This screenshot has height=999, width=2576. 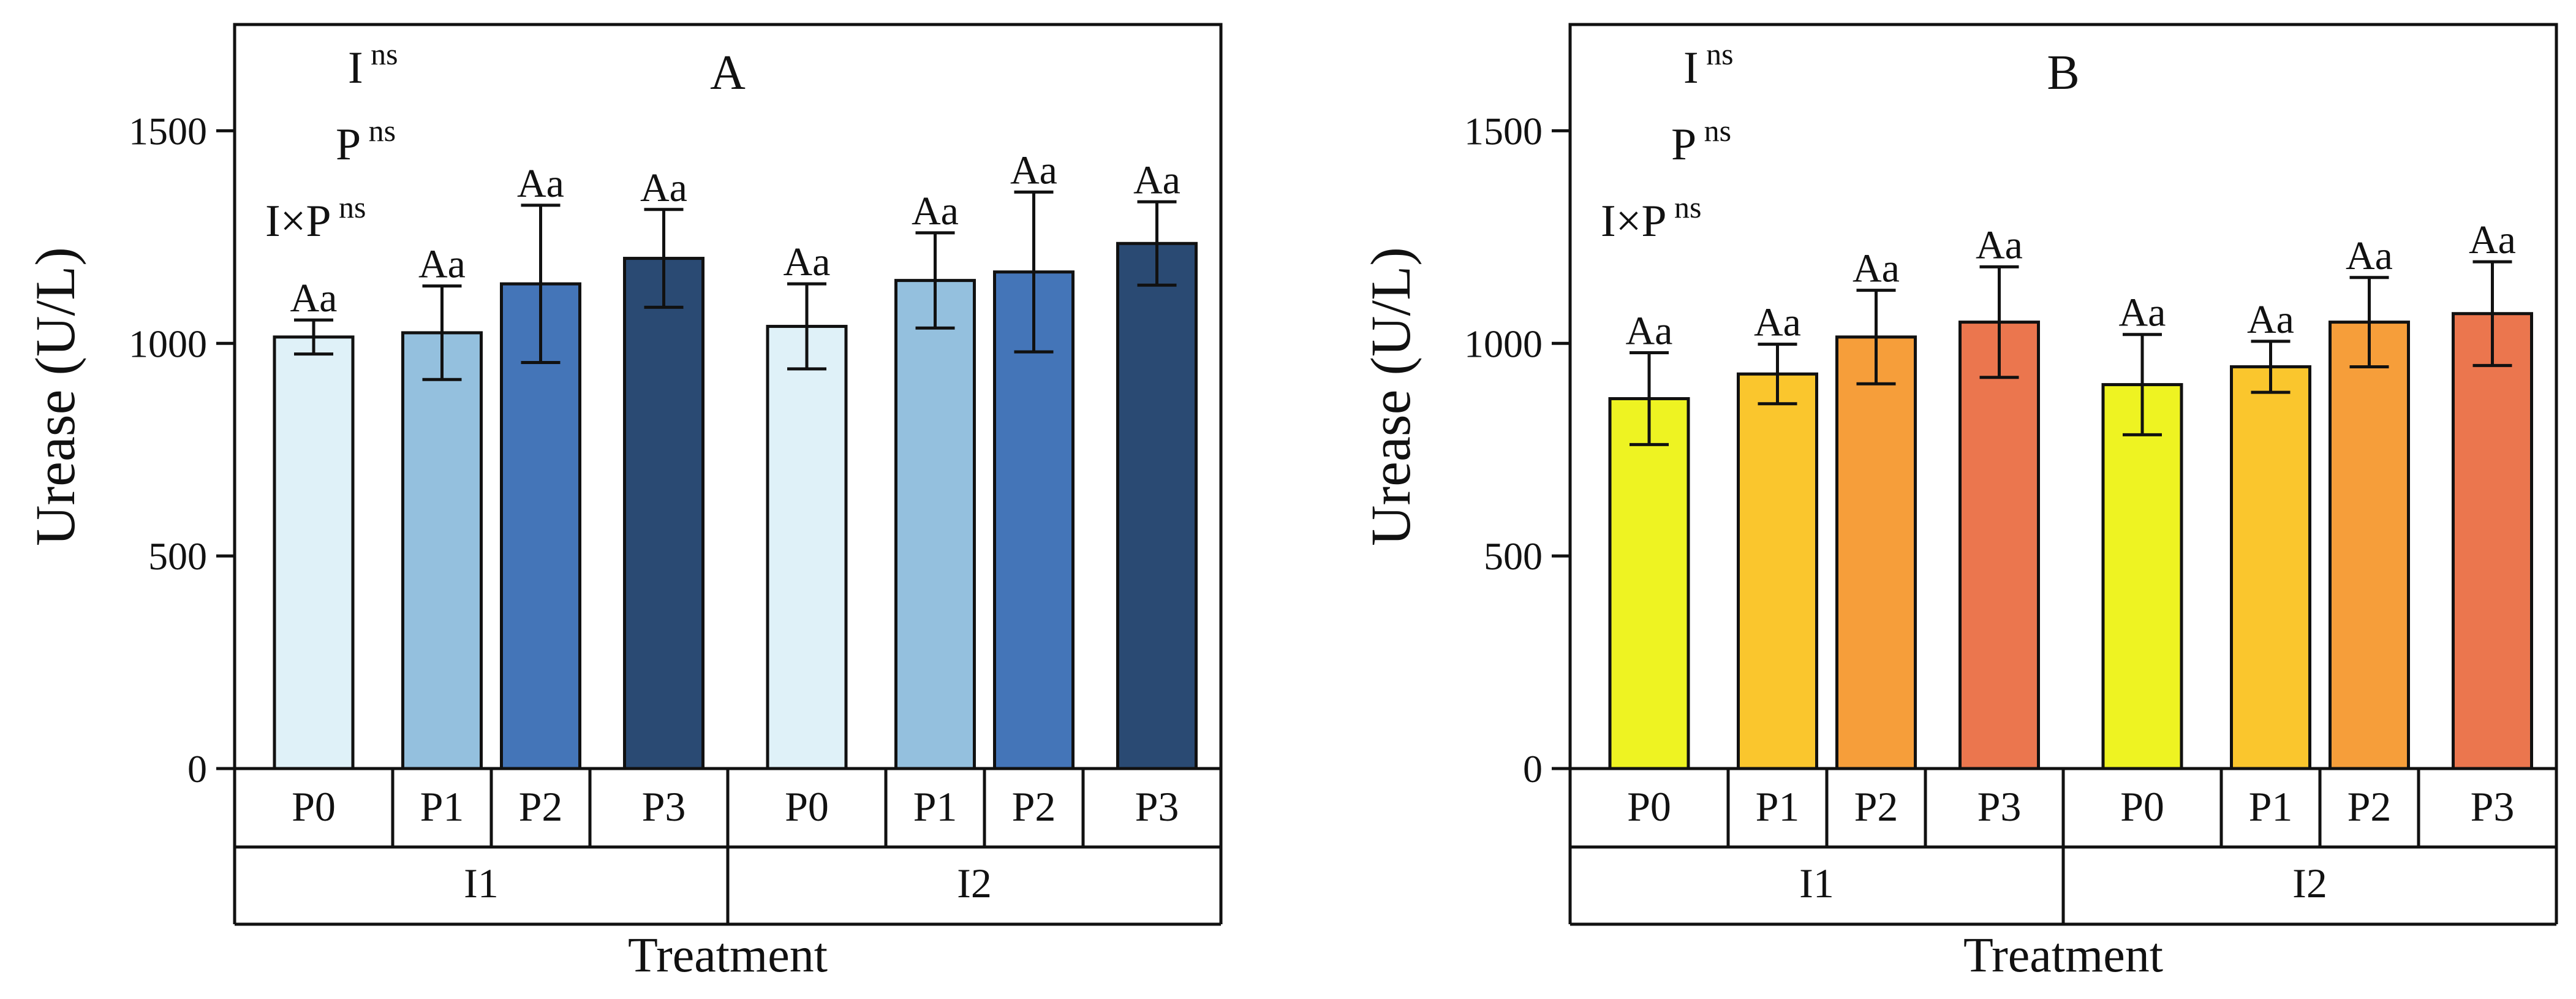 What do you see at coordinates (728, 73) in the screenshot?
I see `panel-label: A` at bounding box center [728, 73].